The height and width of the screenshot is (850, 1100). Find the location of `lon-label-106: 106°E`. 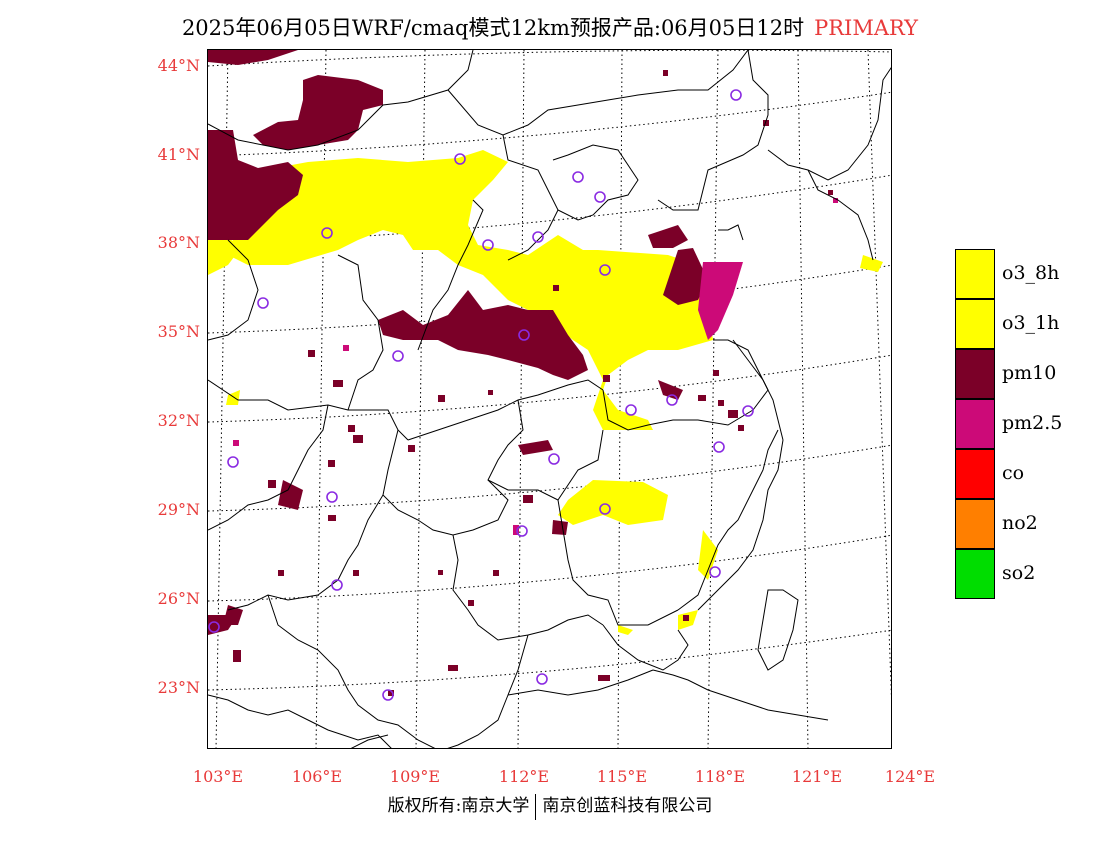

lon-label-106: 106°E is located at coordinates (317, 776).